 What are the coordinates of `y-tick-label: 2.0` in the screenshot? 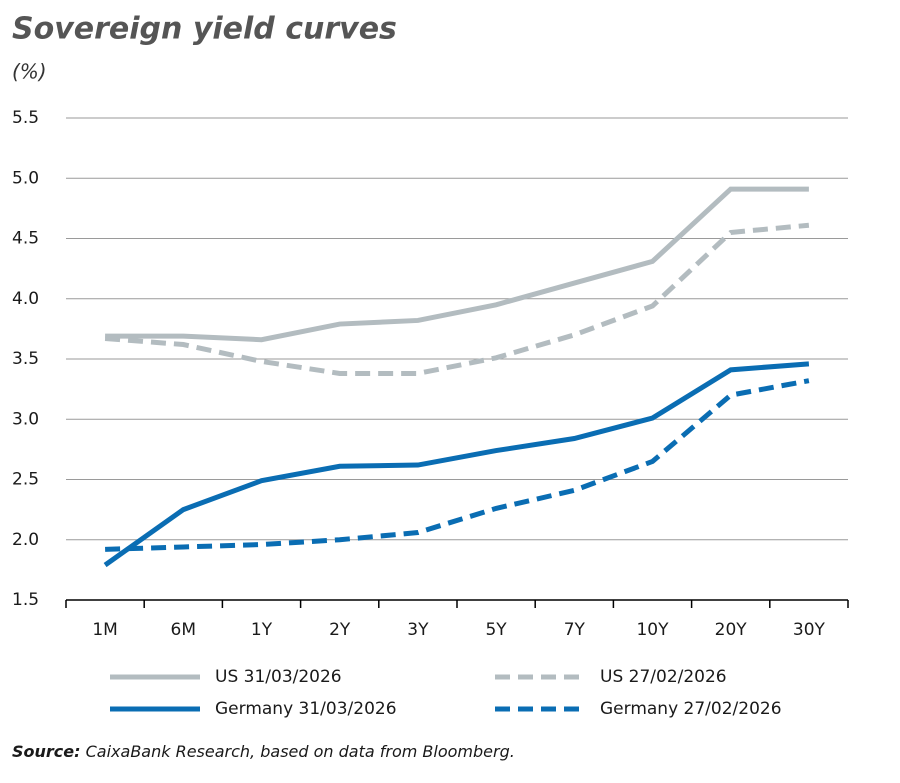 It's located at (25, 540).